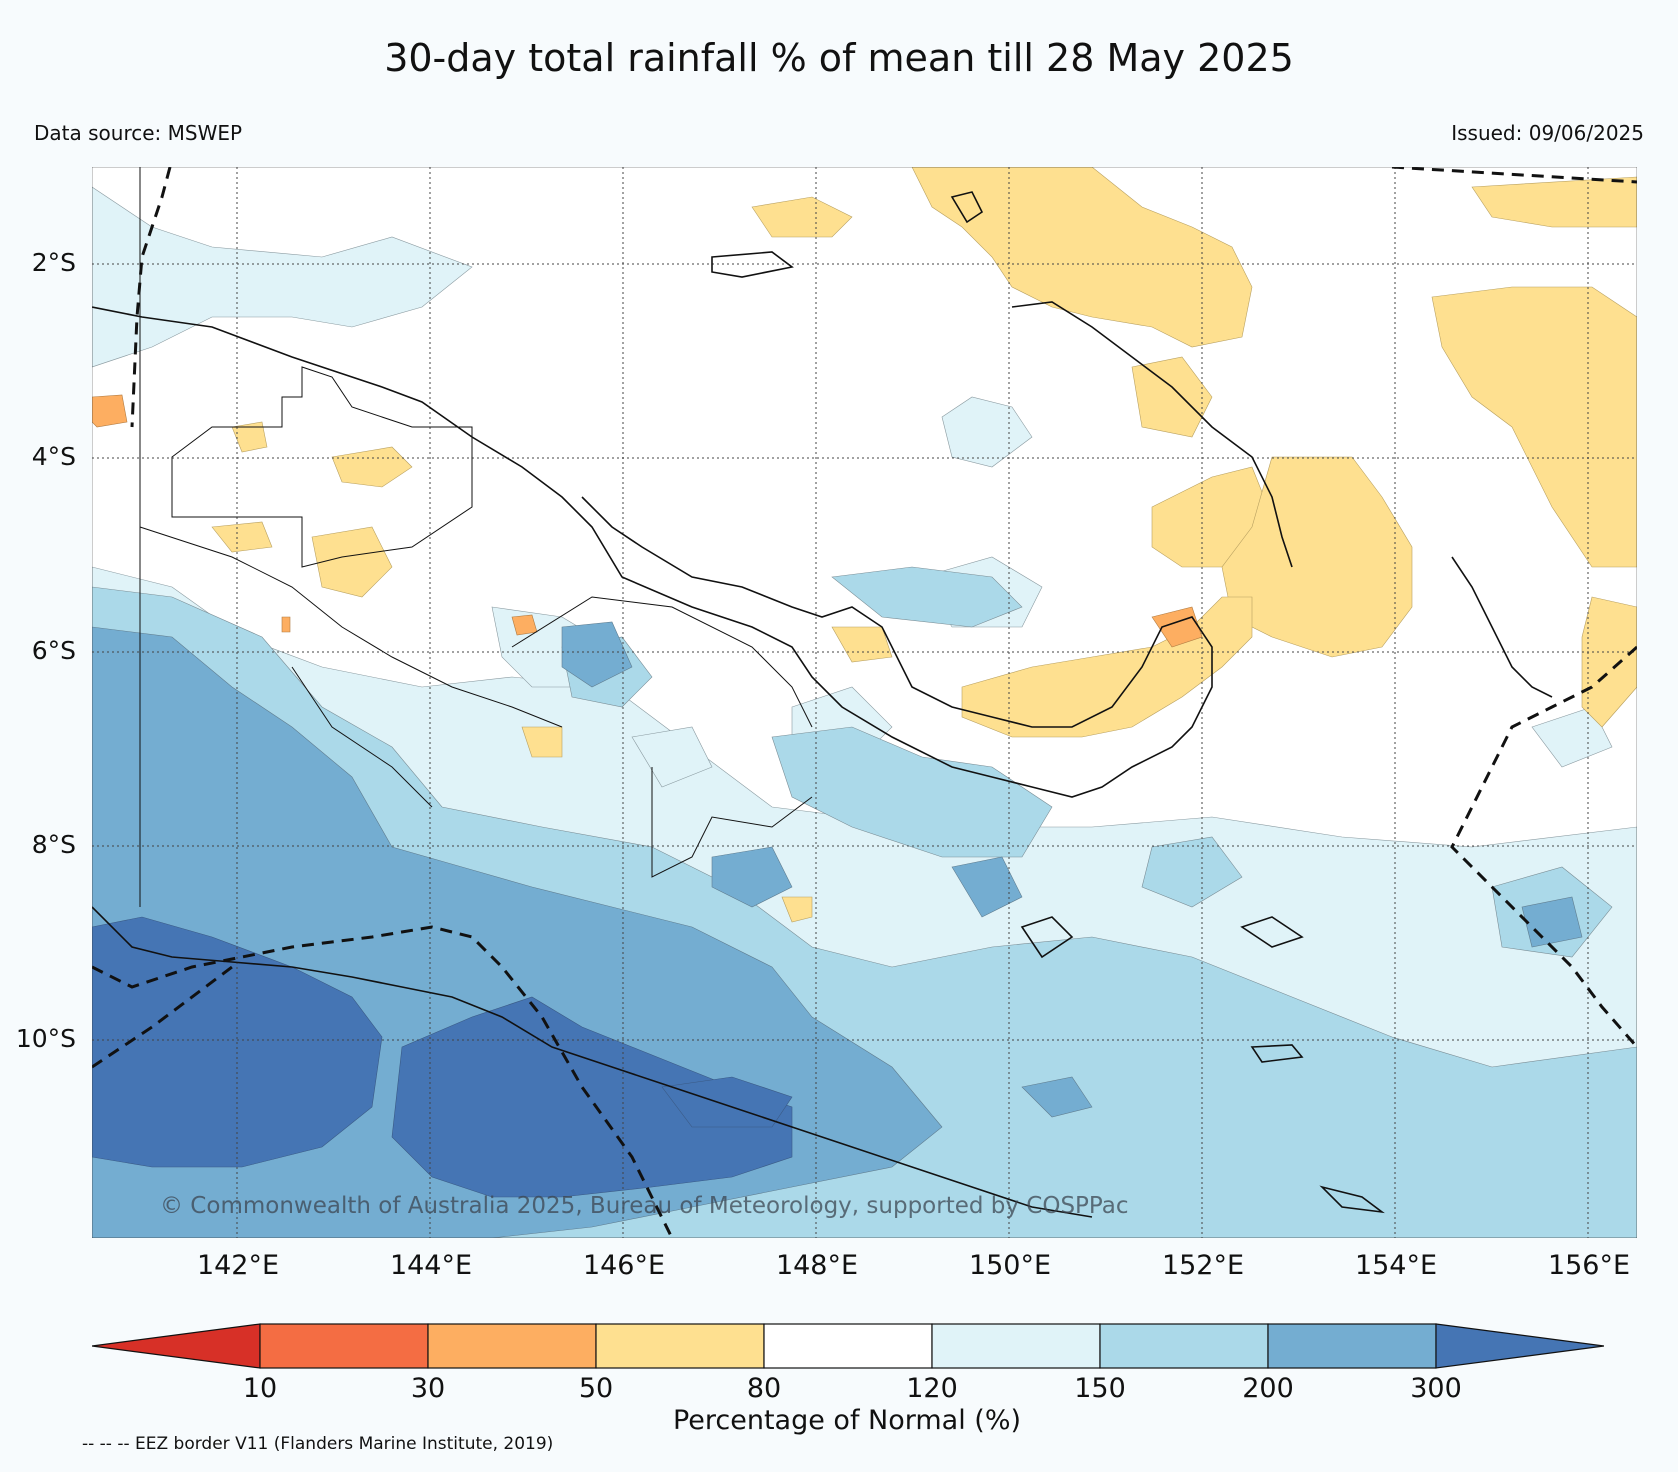  Describe the element at coordinates (1268, 1388) in the screenshot. I see `colorbar-tick-200: 200` at that location.